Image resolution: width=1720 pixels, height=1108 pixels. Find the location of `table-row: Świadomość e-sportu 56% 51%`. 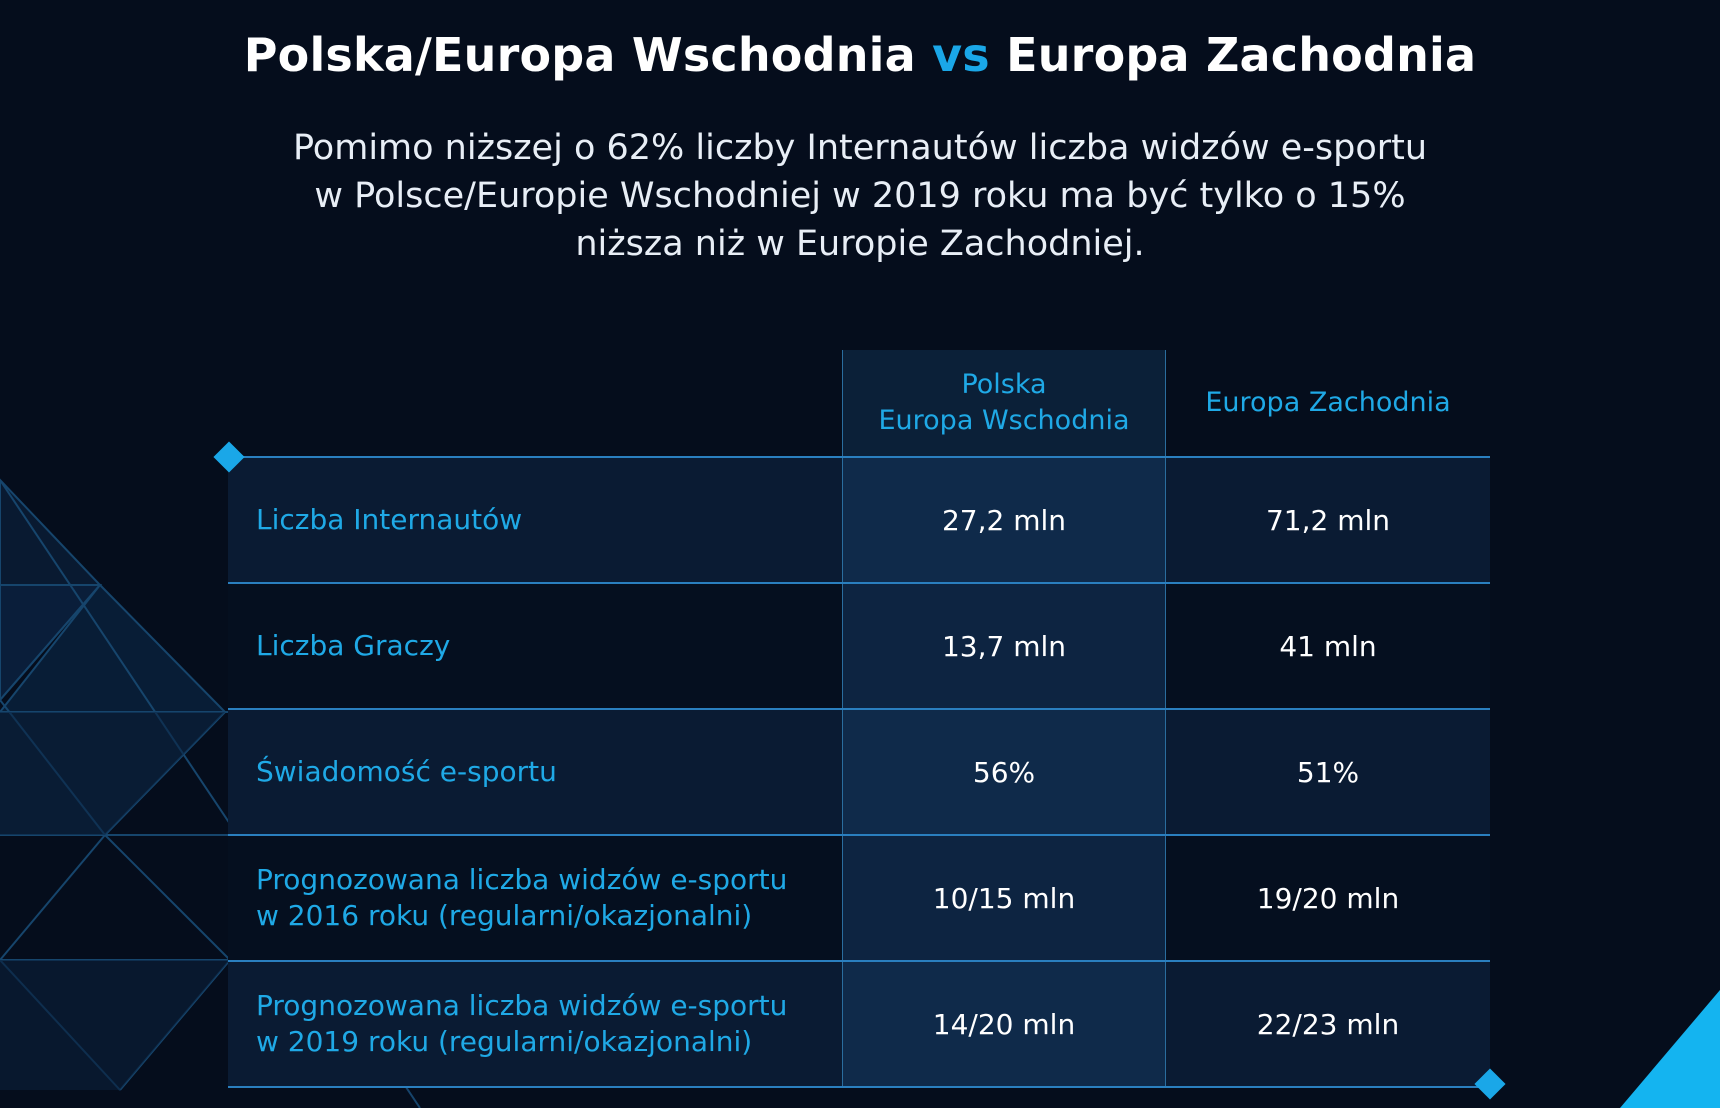

table-row: Świadomość e-sportu 56% 51% is located at coordinates (859, 771).